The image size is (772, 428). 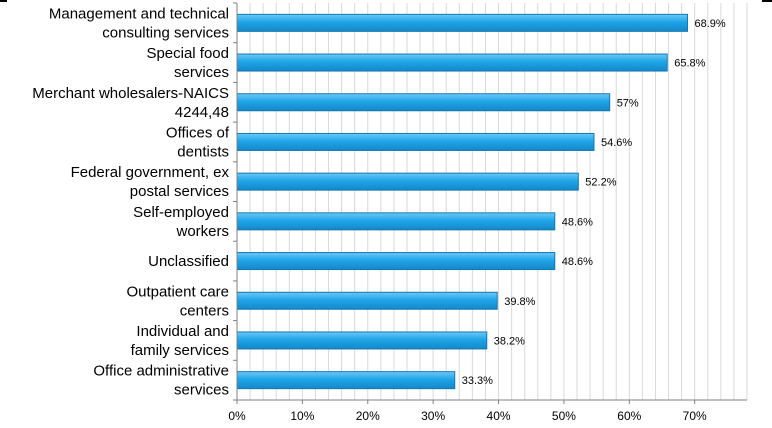 What do you see at coordinates (689, 64) in the screenshot?
I see `data-label: 65.8%` at bounding box center [689, 64].